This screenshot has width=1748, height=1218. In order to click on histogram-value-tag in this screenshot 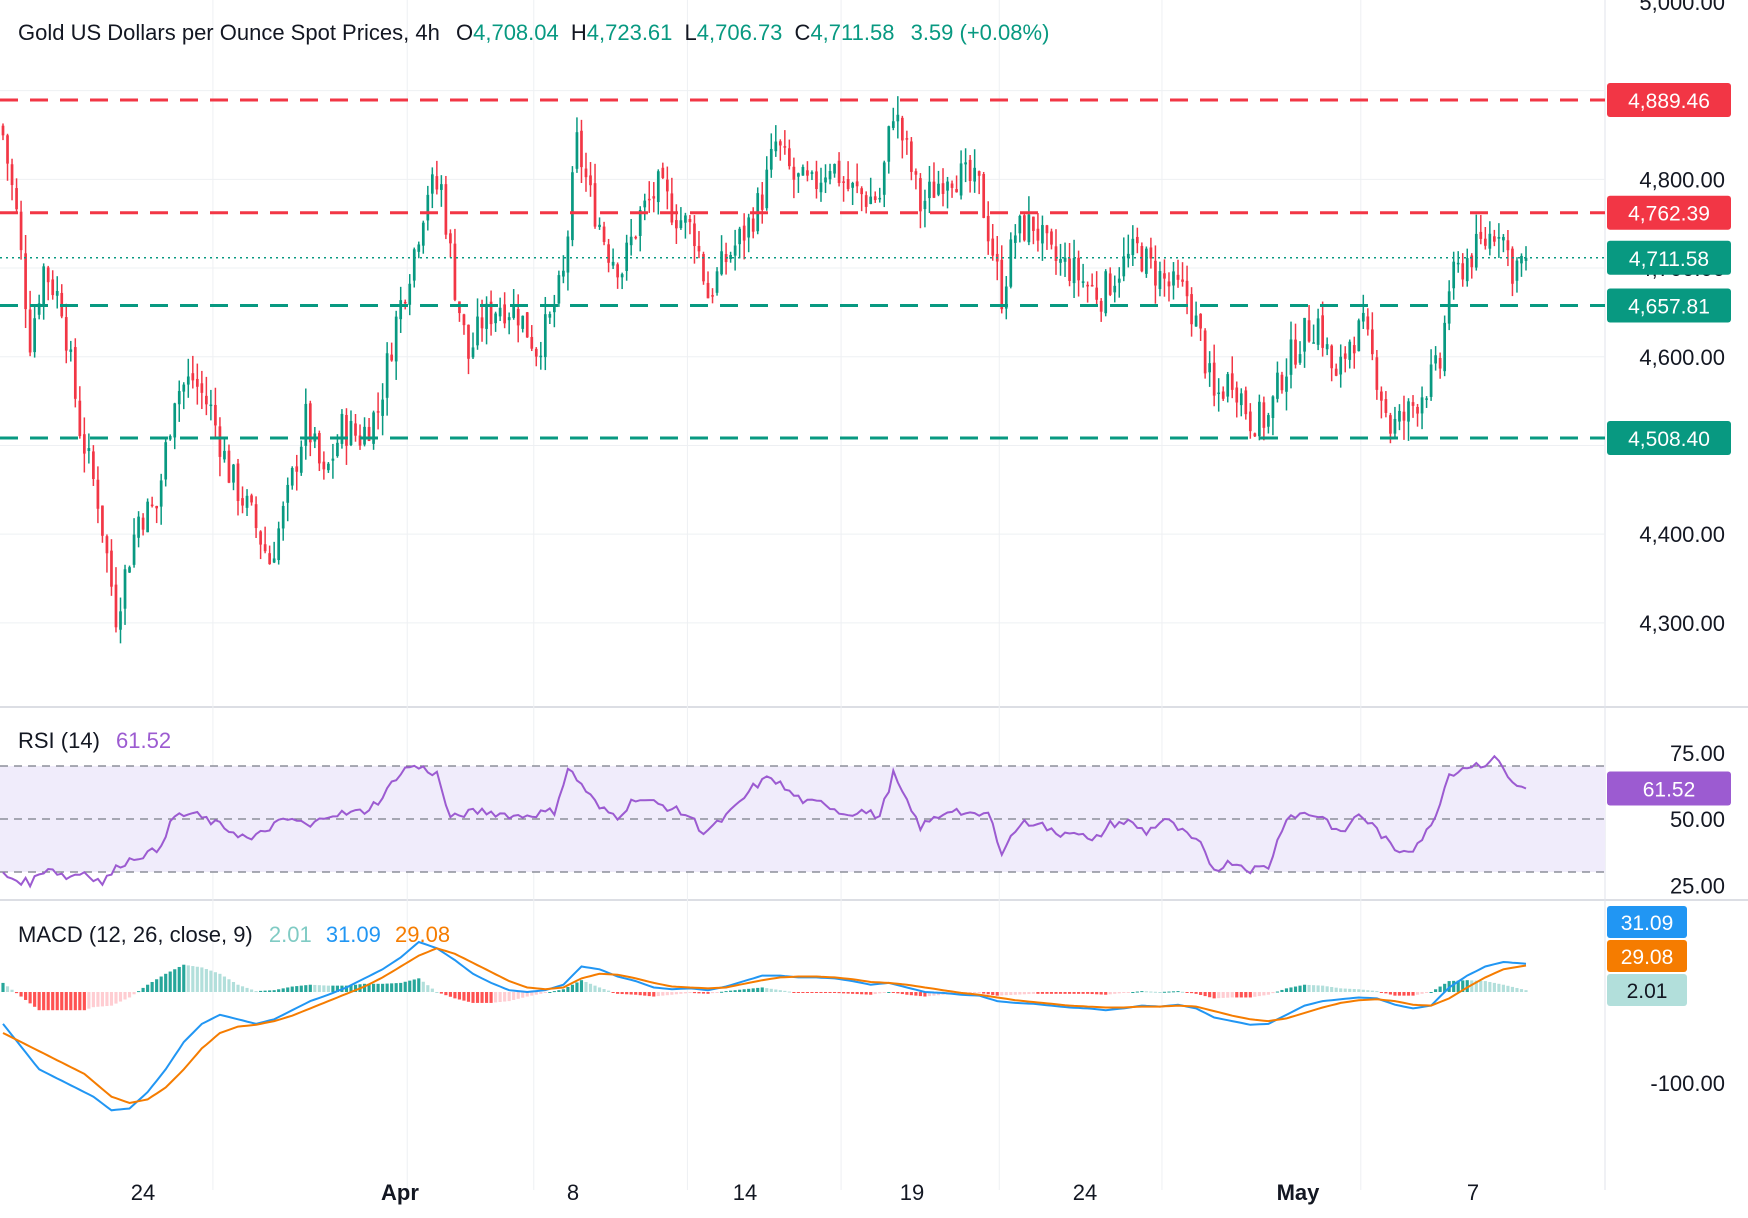, I will do `click(1647, 990)`.